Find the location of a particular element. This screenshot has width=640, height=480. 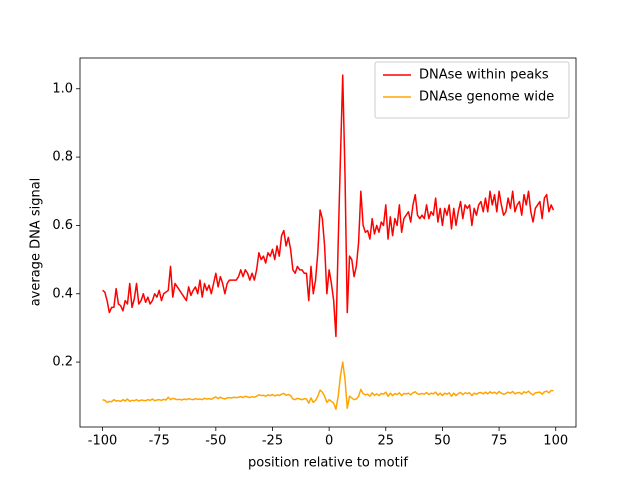

x-tick-label: -100 is located at coordinates (103, 441).